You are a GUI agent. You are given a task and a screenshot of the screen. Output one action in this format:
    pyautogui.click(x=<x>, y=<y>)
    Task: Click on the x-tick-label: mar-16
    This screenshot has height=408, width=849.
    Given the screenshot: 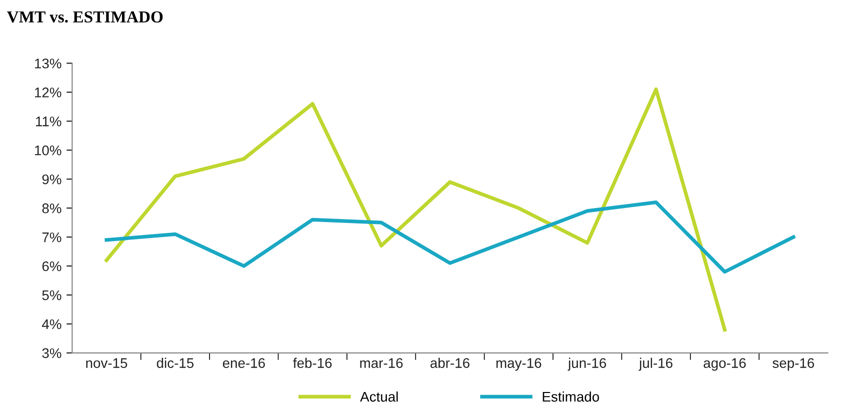 What is the action you would take?
    pyautogui.click(x=381, y=363)
    